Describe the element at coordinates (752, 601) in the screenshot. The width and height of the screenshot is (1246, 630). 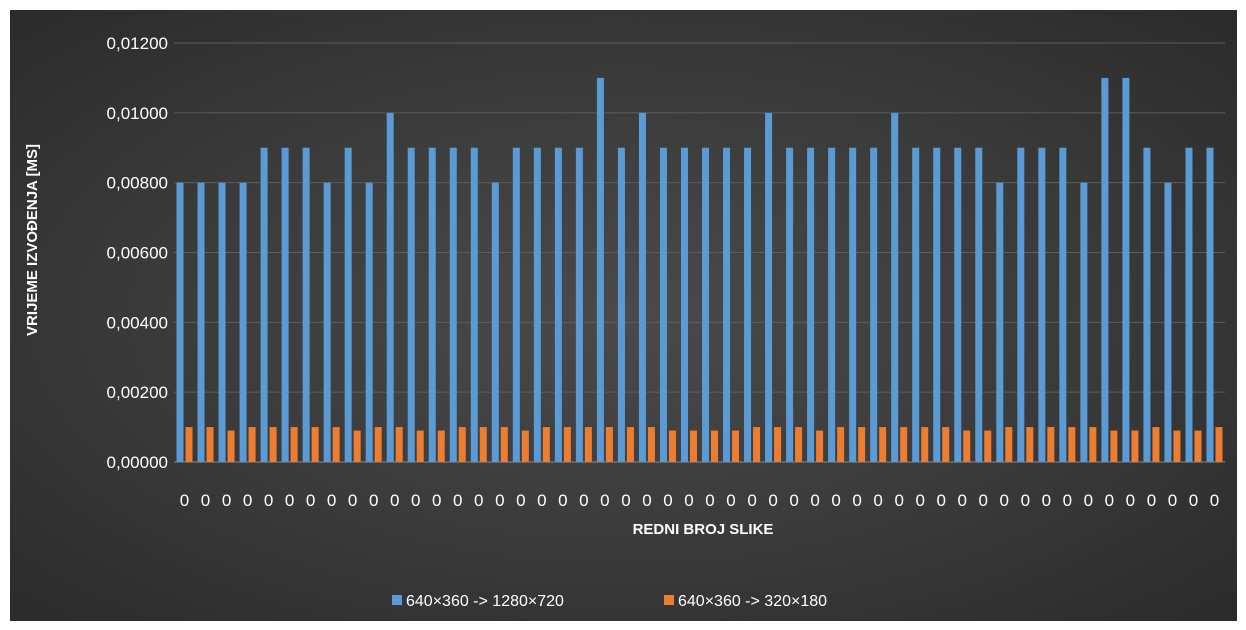
I see `legend-label-series-2: 640×360 -> 320×180` at that location.